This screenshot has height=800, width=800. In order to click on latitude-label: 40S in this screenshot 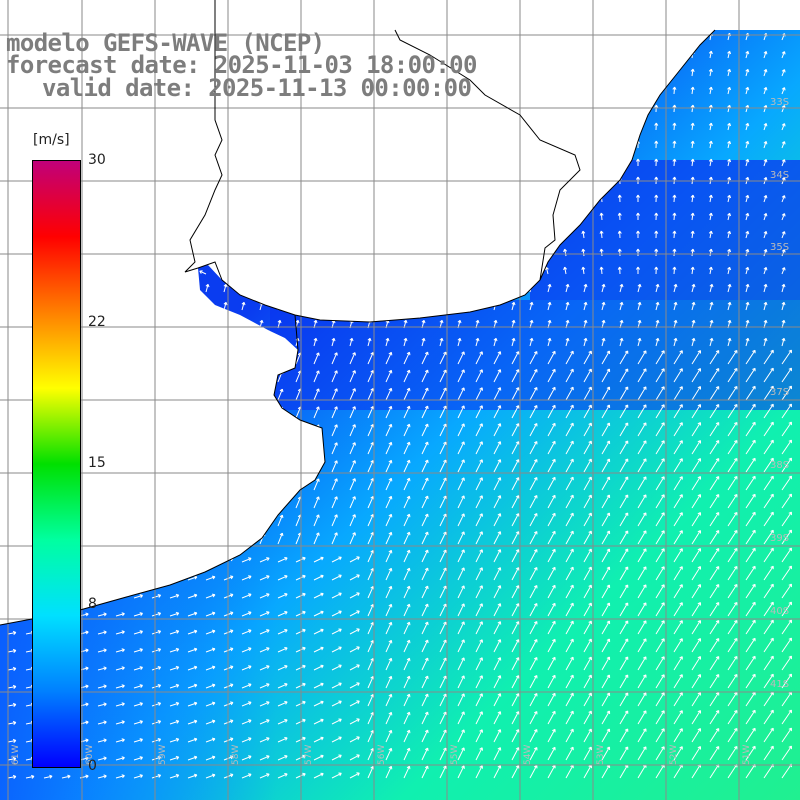, I will do `click(779, 611)`.